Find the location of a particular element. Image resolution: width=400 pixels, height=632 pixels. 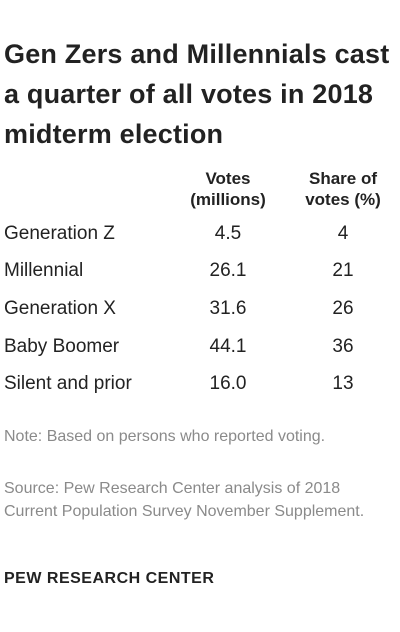

row-label: Generation X is located at coordinates (60, 308).